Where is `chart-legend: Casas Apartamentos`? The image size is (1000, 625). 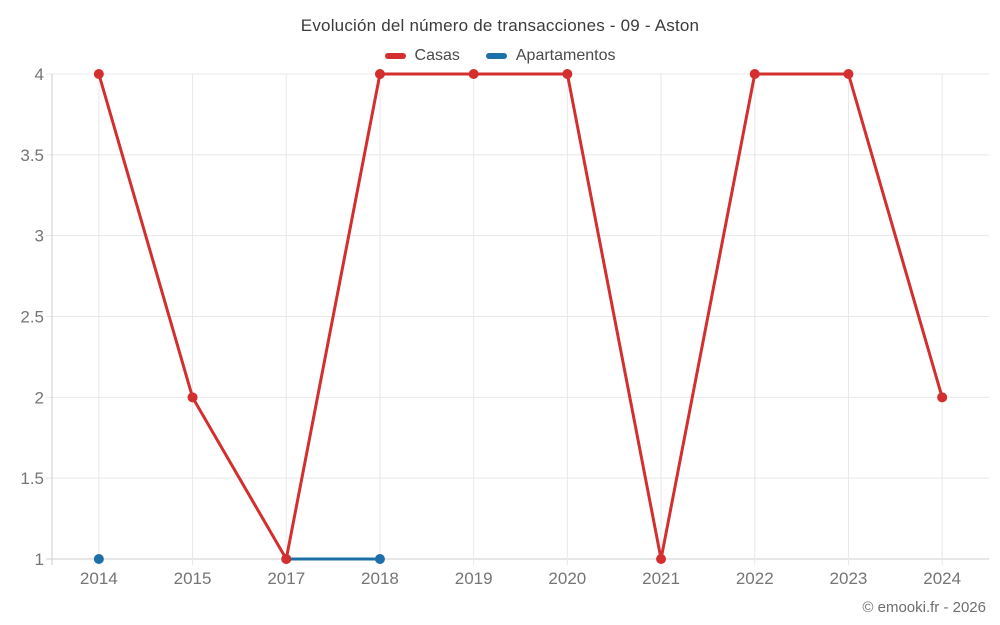 chart-legend: Casas Apartamentos is located at coordinates (500, 56).